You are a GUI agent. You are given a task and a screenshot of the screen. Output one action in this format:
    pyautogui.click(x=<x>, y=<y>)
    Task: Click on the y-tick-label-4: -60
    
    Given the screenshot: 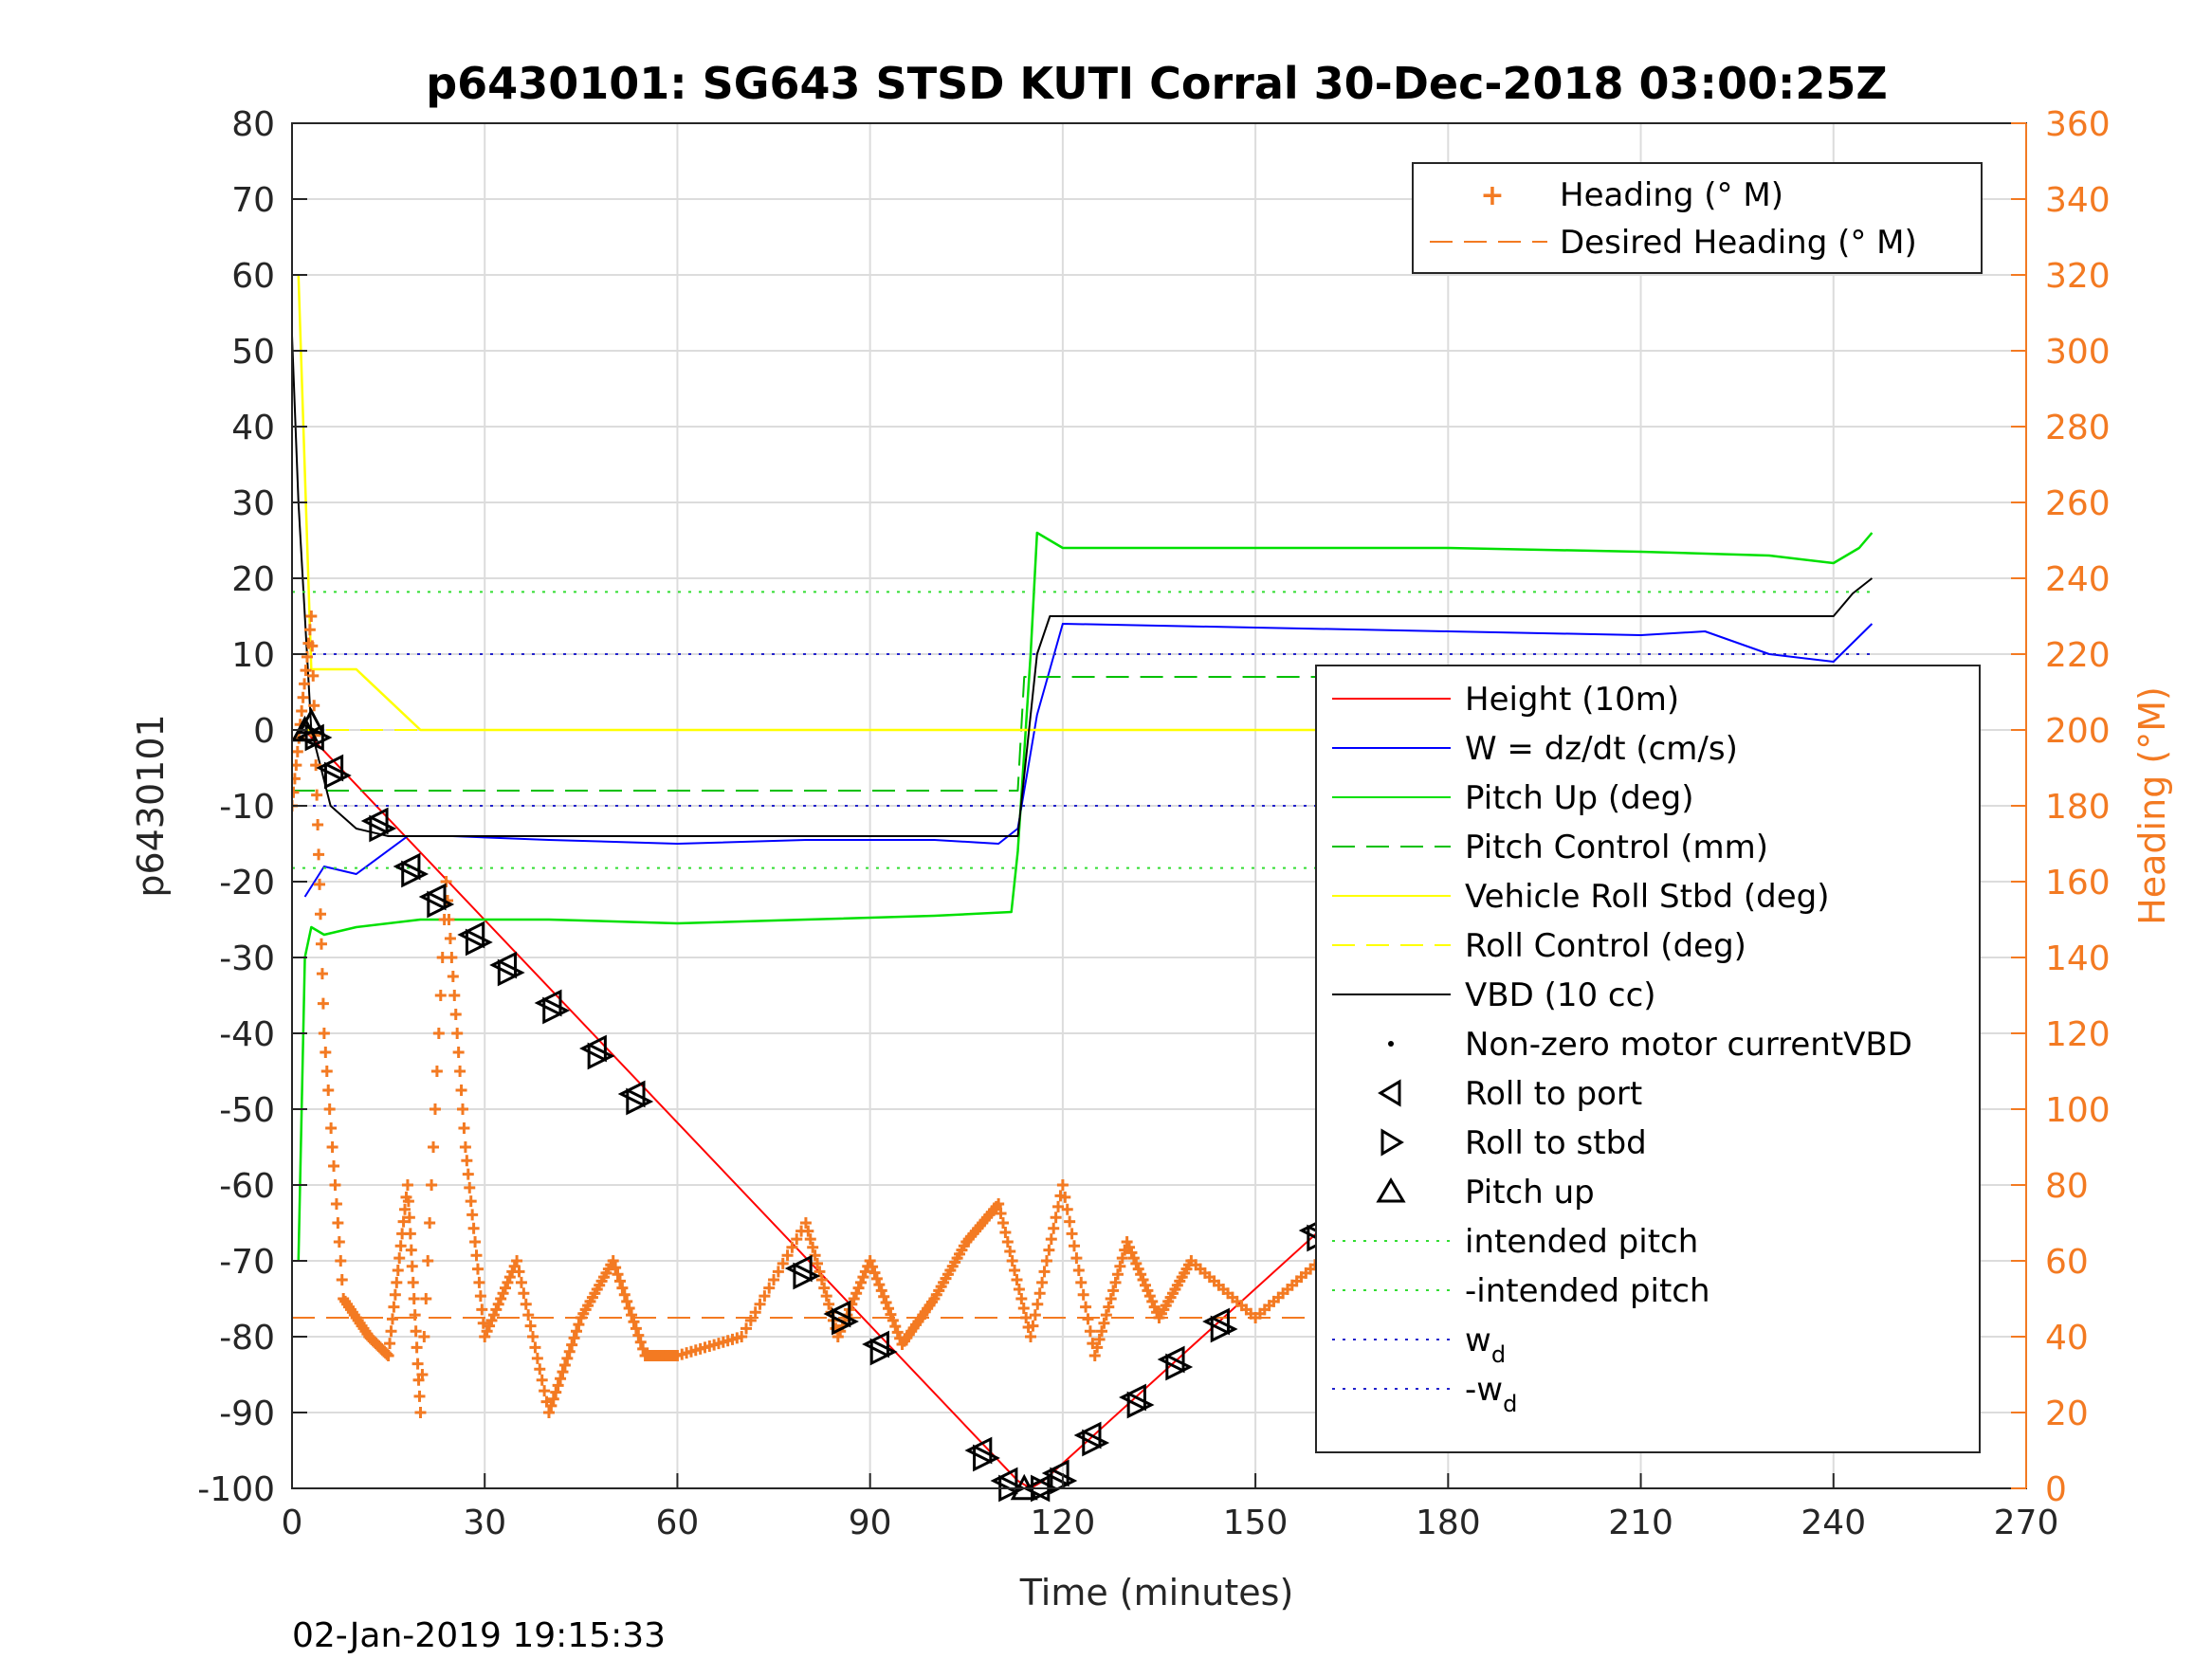 What is the action you would take?
    pyautogui.click(x=247, y=1186)
    